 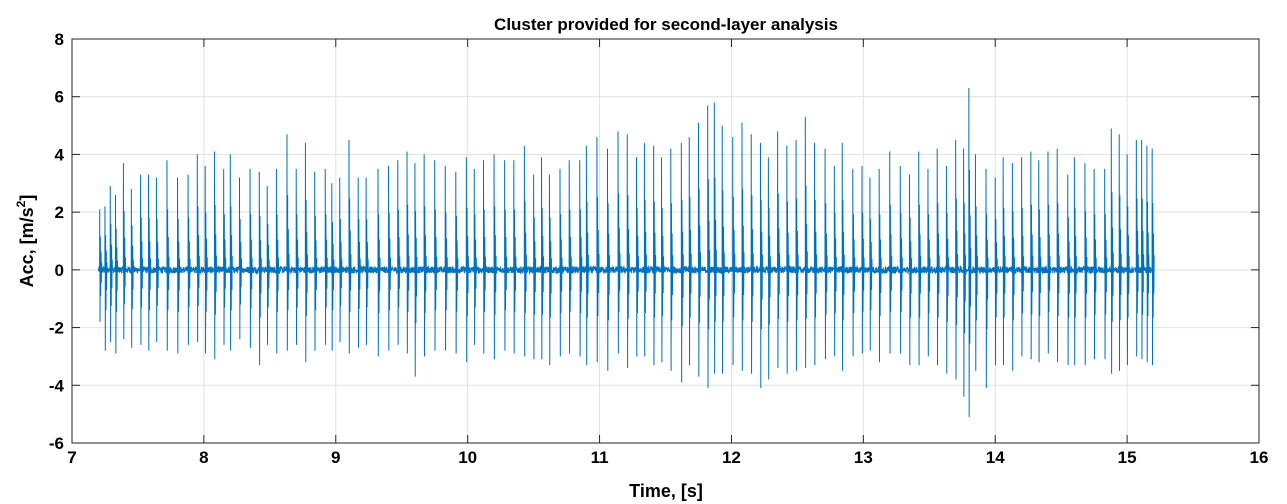 What do you see at coordinates (467, 457) in the screenshot?
I see `x-tick-label: 10` at bounding box center [467, 457].